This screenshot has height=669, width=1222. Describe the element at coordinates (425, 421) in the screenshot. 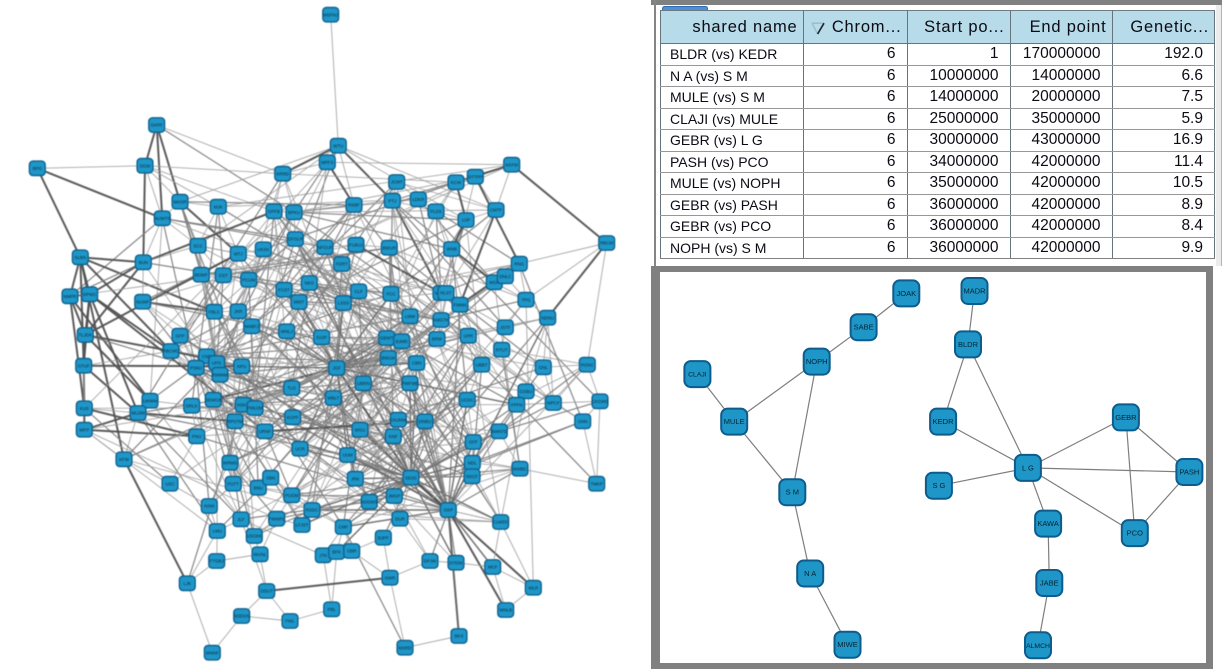

I see `svg-text: DNBU` at that location.